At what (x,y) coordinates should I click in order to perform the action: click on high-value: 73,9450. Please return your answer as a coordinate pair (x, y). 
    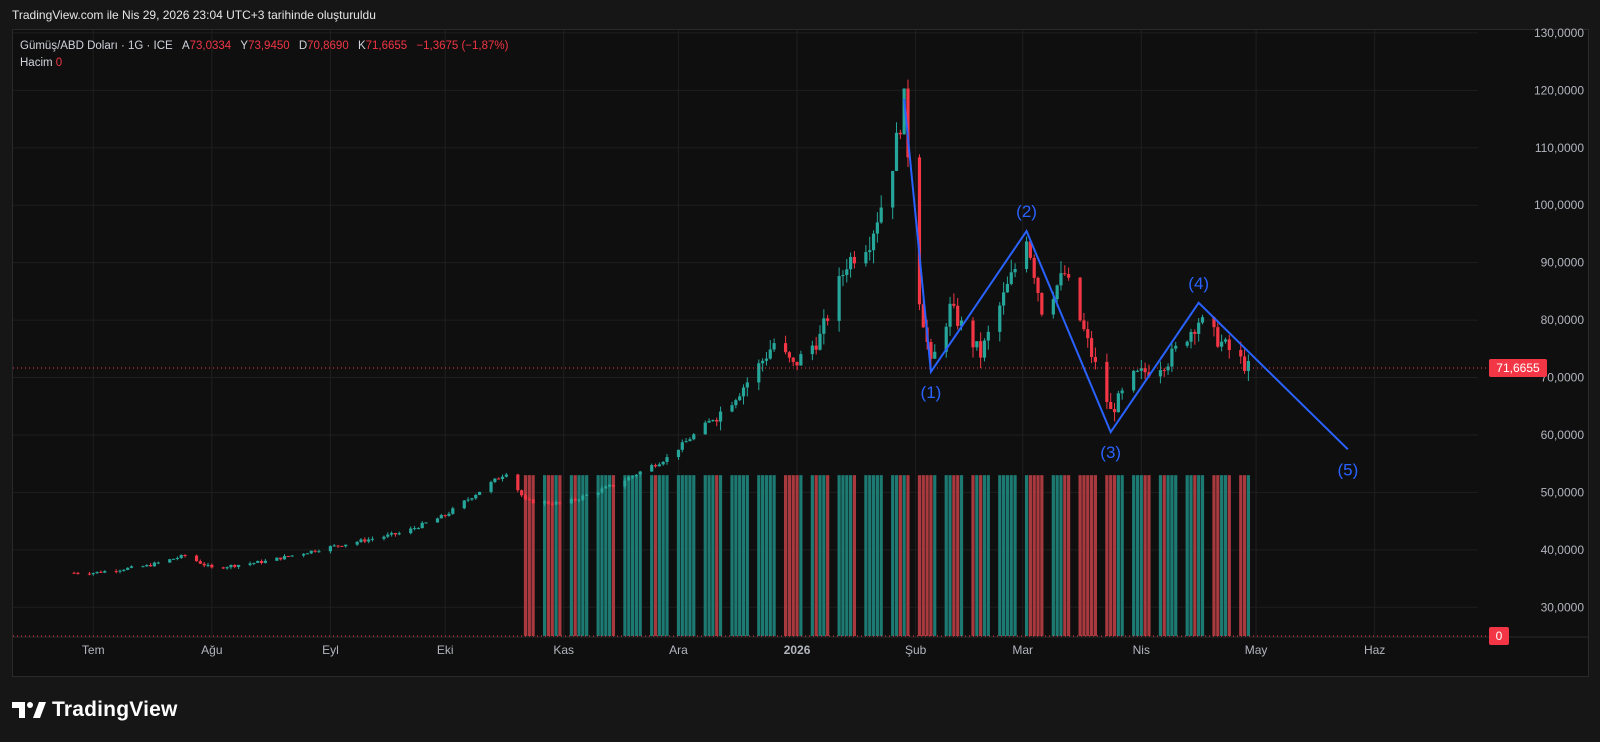
    Looking at the image, I should click on (269, 46).